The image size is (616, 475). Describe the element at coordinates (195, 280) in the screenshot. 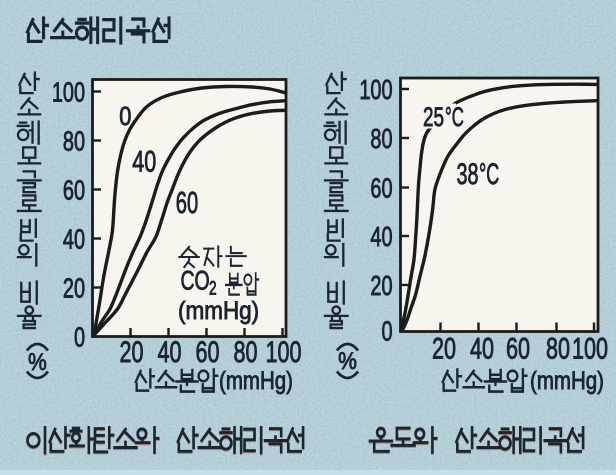

I see `svg-text: CO` at that location.